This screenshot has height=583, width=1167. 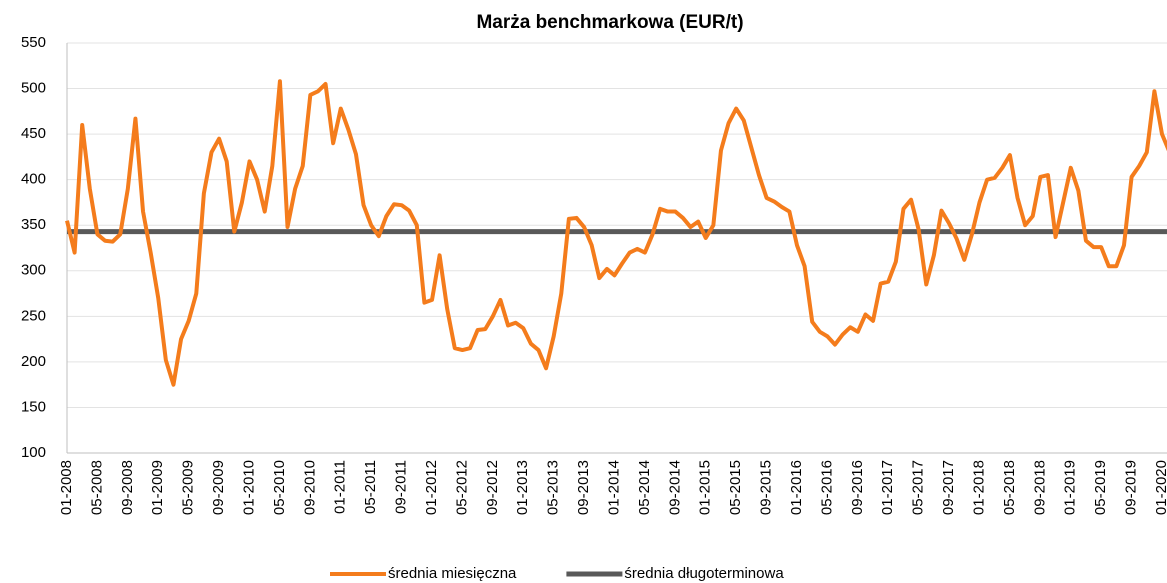 I want to click on y-tick-label: 550, so click(x=33, y=42).